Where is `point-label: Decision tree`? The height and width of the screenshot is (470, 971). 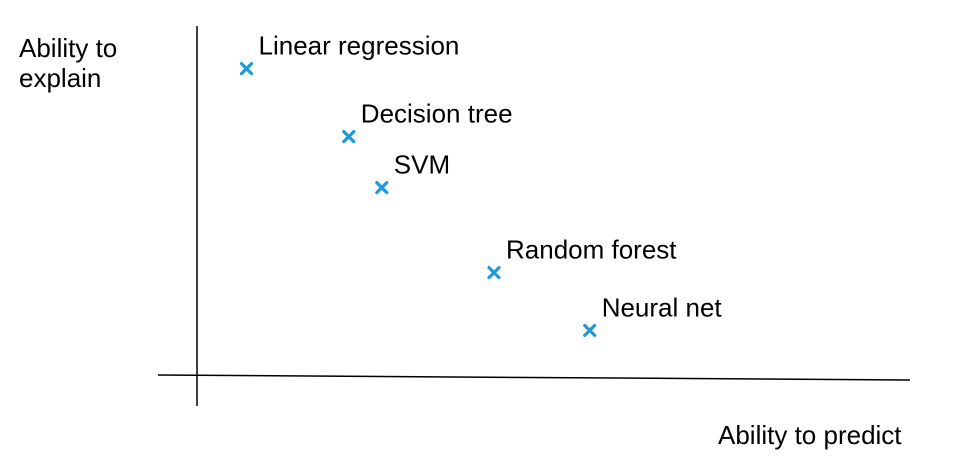
point-label: Decision tree is located at coordinates (437, 114).